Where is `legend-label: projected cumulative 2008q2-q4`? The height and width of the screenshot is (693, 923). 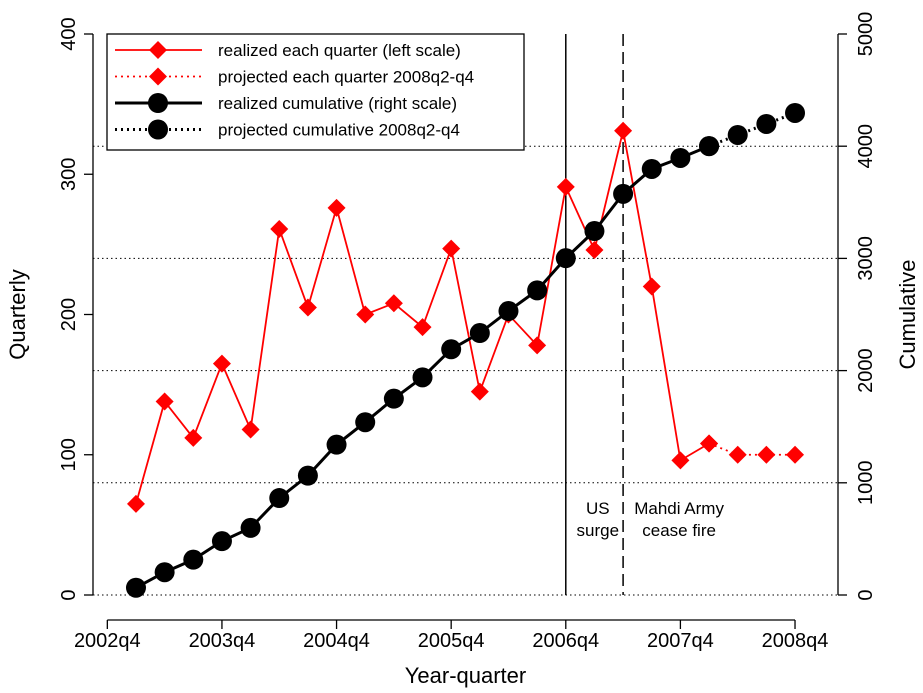
legend-label: projected cumulative 2008q2-q4 is located at coordinates (339, 130).